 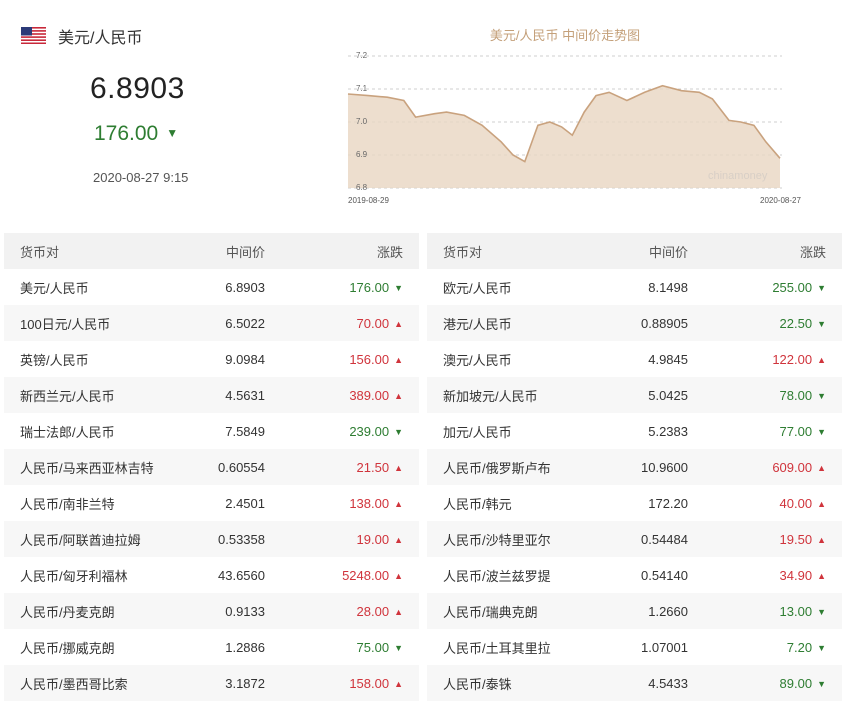 I want to click on mid-rate: 3.1872, so click(x=245, y=683).